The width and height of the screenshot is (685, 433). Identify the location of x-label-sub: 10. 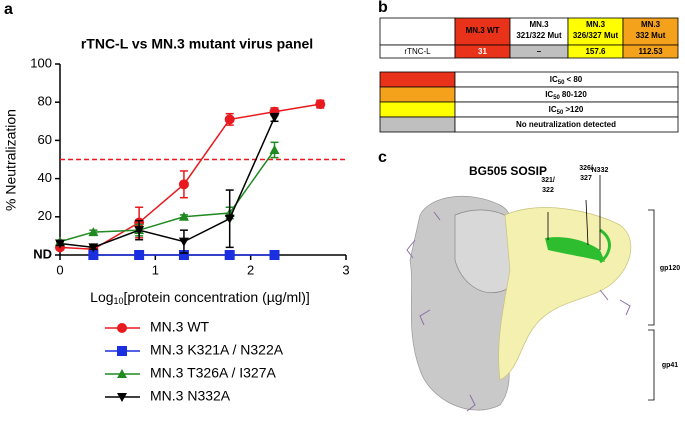
(119, 301).